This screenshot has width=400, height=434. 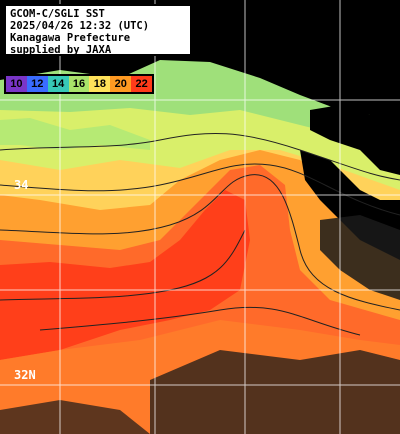 What do you see at coordinates (37, 84) in the screenshot?
I see `scale-segment-12: 12` at bounding box center [37, 84].